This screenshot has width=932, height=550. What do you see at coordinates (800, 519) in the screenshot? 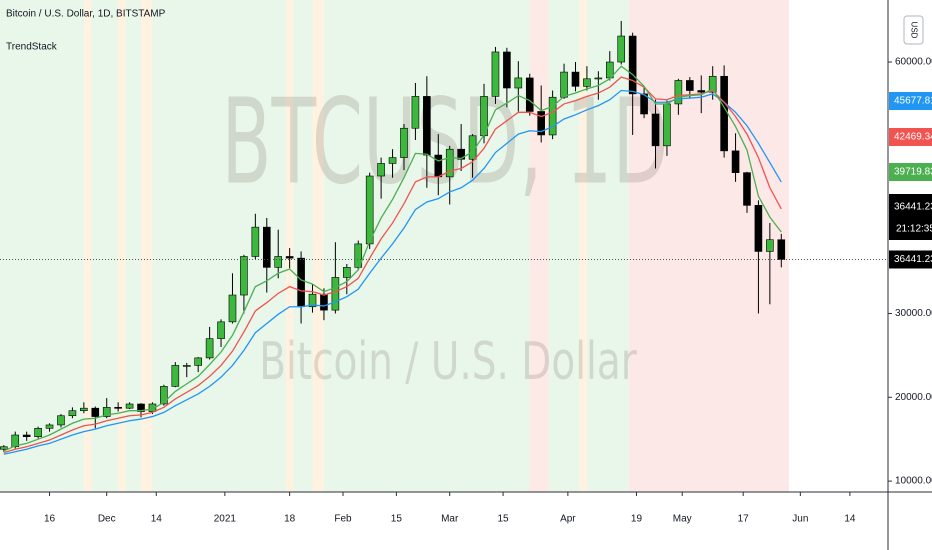
I see `x-tick-label: Jun` at bounding box center [800, 519].